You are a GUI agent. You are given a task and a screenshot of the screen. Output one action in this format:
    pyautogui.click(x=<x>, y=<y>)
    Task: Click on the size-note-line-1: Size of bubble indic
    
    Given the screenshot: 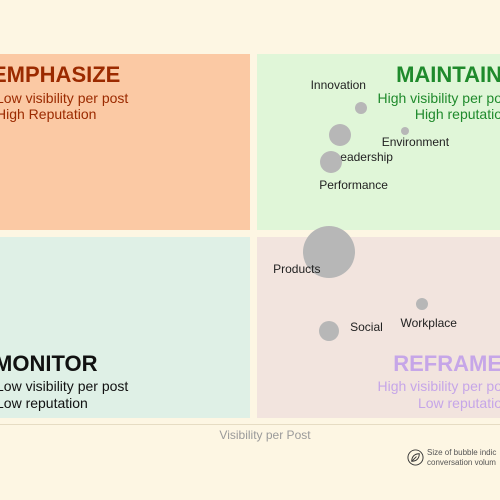 What is the action you would take?
    pyautogui.click(x=462, y=452)
    